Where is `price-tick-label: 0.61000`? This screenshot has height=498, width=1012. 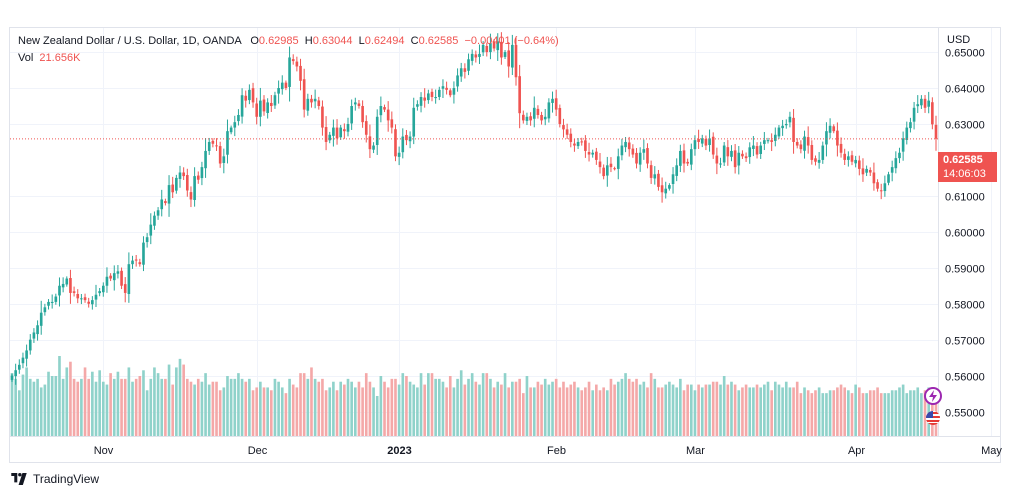
price-tick-label: 0.61000 is located at coordinates (965, 198).